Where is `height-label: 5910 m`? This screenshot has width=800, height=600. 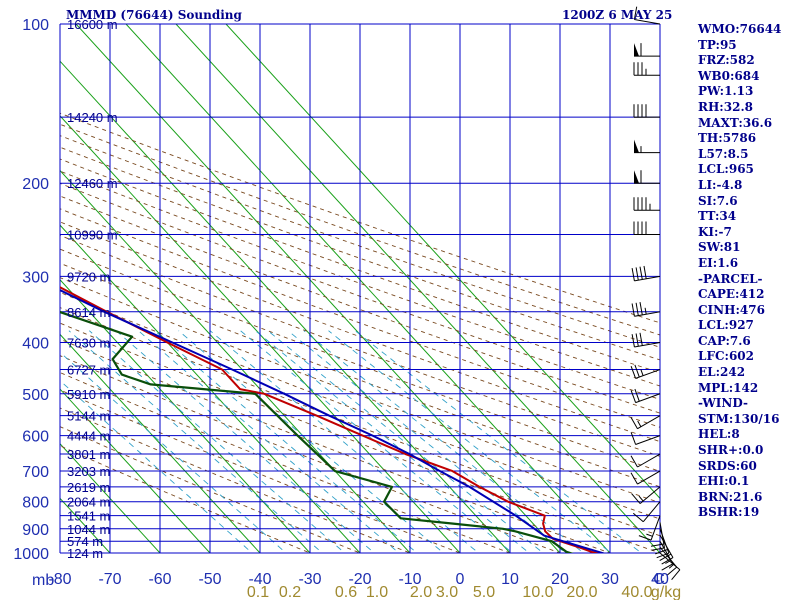 height-label: 5910 m is located at coordinates (88, 394).